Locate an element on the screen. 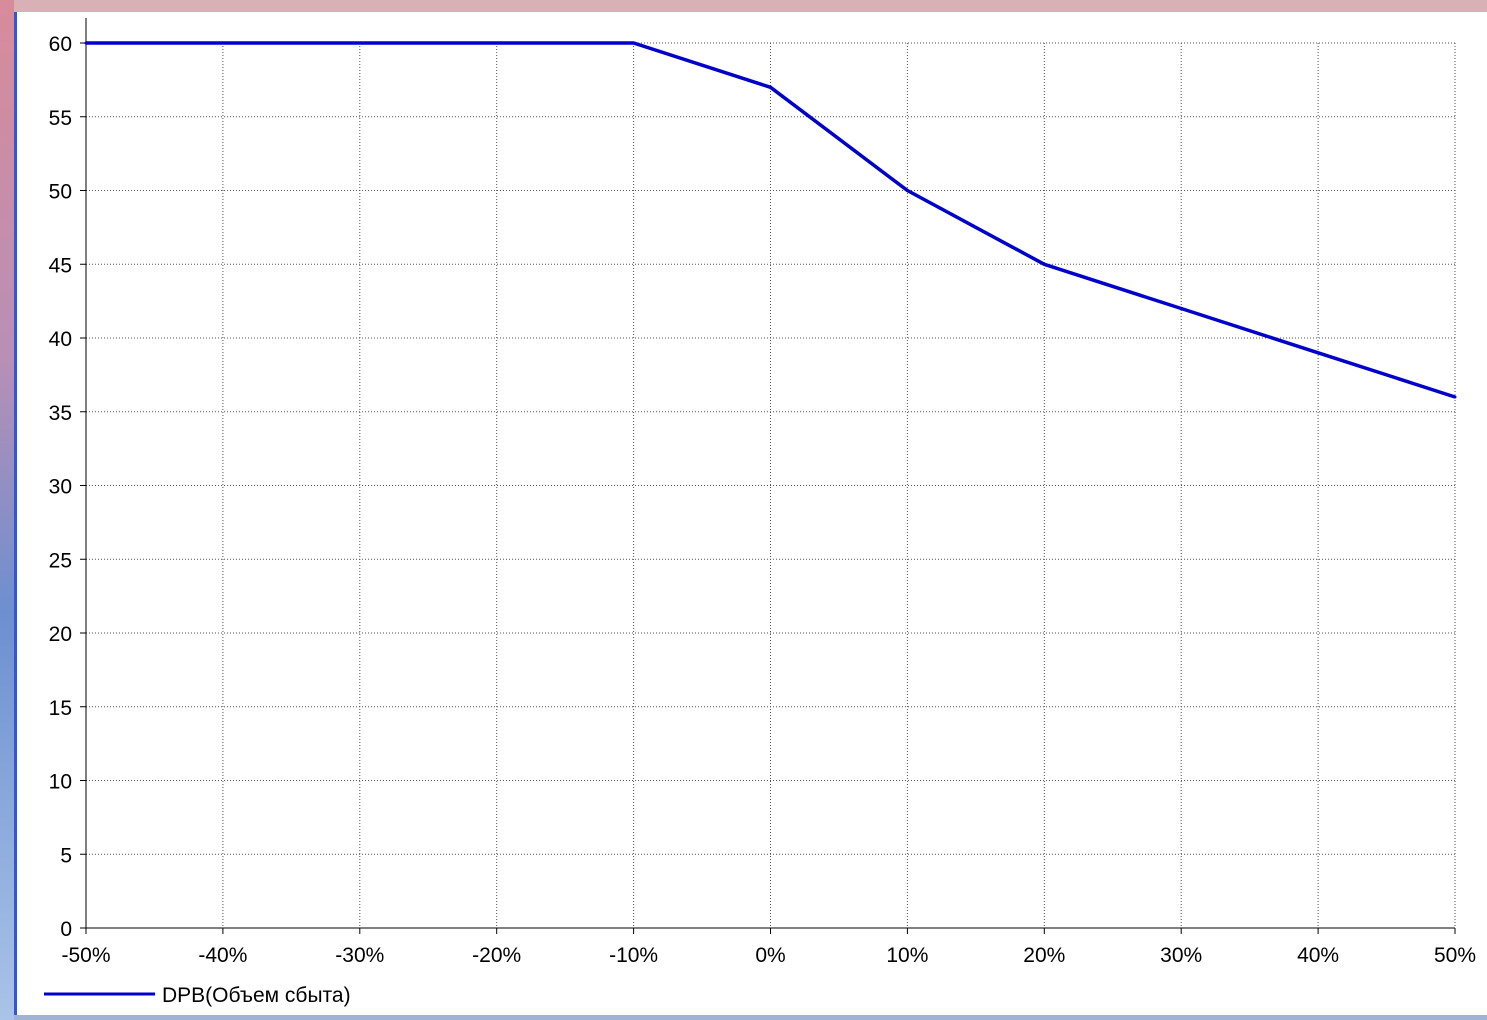 The height and width of the screenshot is (1020, 1487). legend: DPB(Объем сбыта) is located at coordinates (197, 995).